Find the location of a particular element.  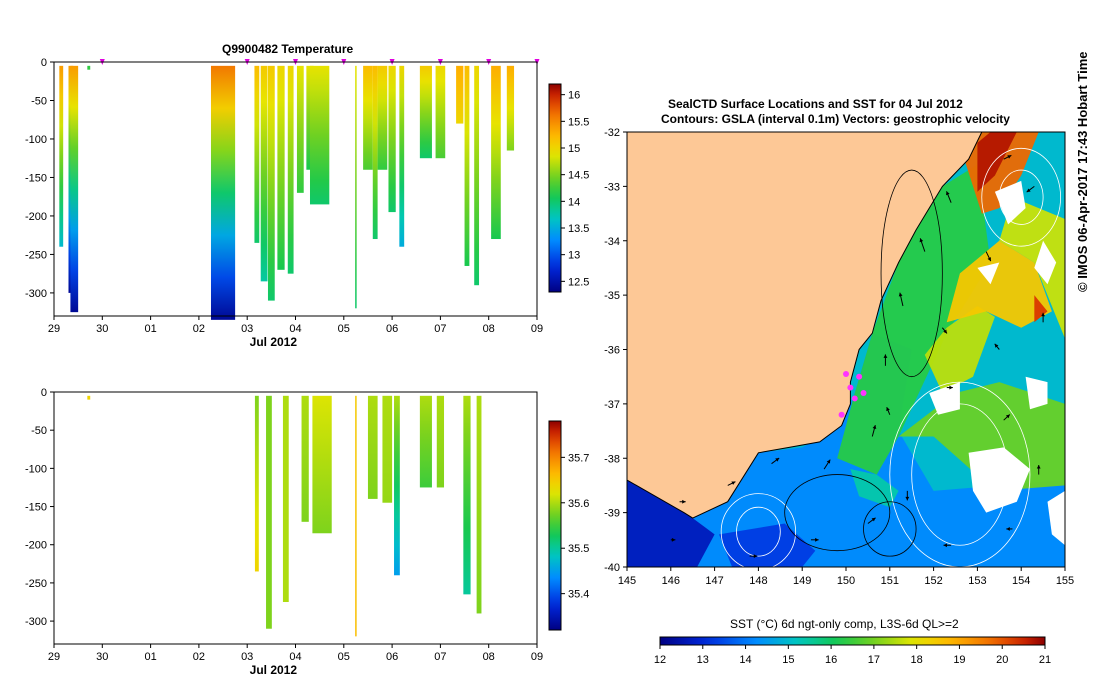

temp-y-tick-label: -200 is located at coordinates (36, 217).